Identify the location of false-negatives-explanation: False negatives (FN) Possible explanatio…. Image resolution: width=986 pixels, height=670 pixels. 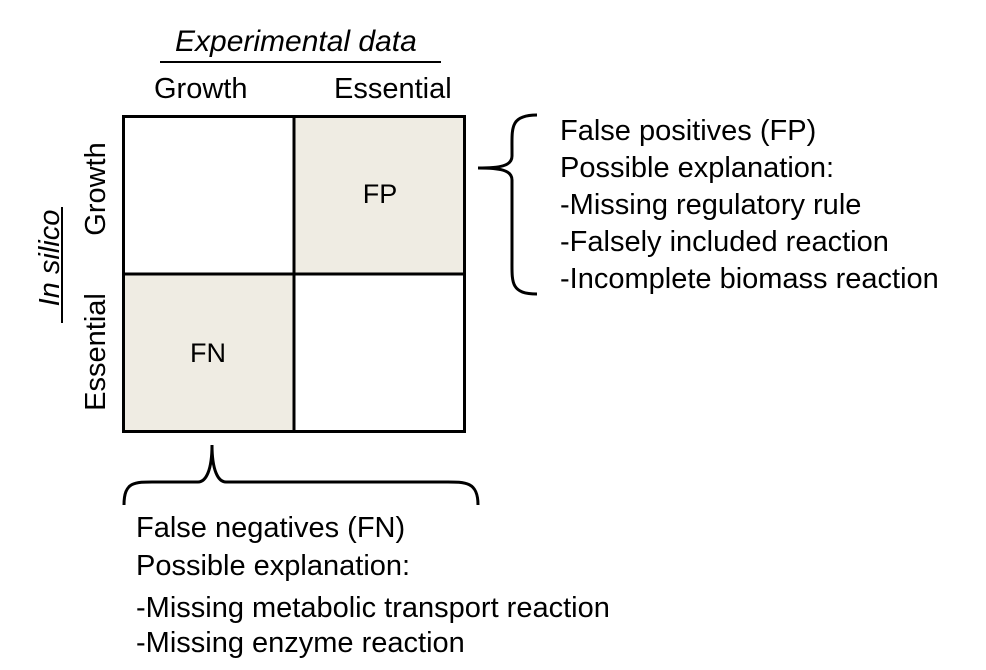
(373, 584).